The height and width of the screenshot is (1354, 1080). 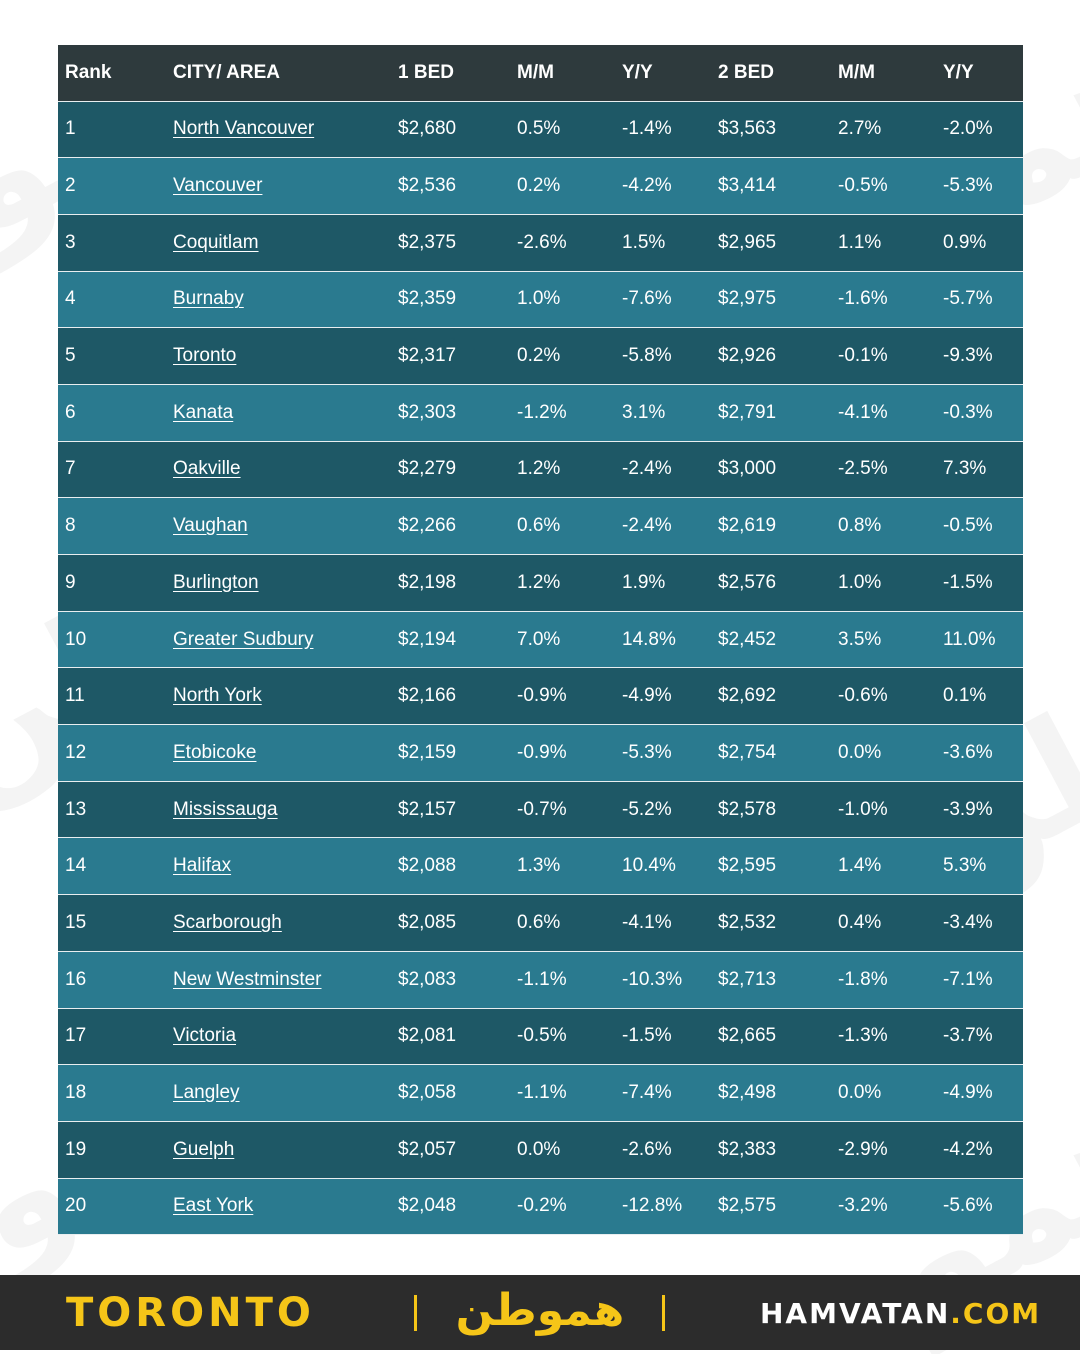 What do you see at coordinates (426, 72) in the screenshot?
I see `header-1-bed: 1 BED` at bounding box center [426, 72].